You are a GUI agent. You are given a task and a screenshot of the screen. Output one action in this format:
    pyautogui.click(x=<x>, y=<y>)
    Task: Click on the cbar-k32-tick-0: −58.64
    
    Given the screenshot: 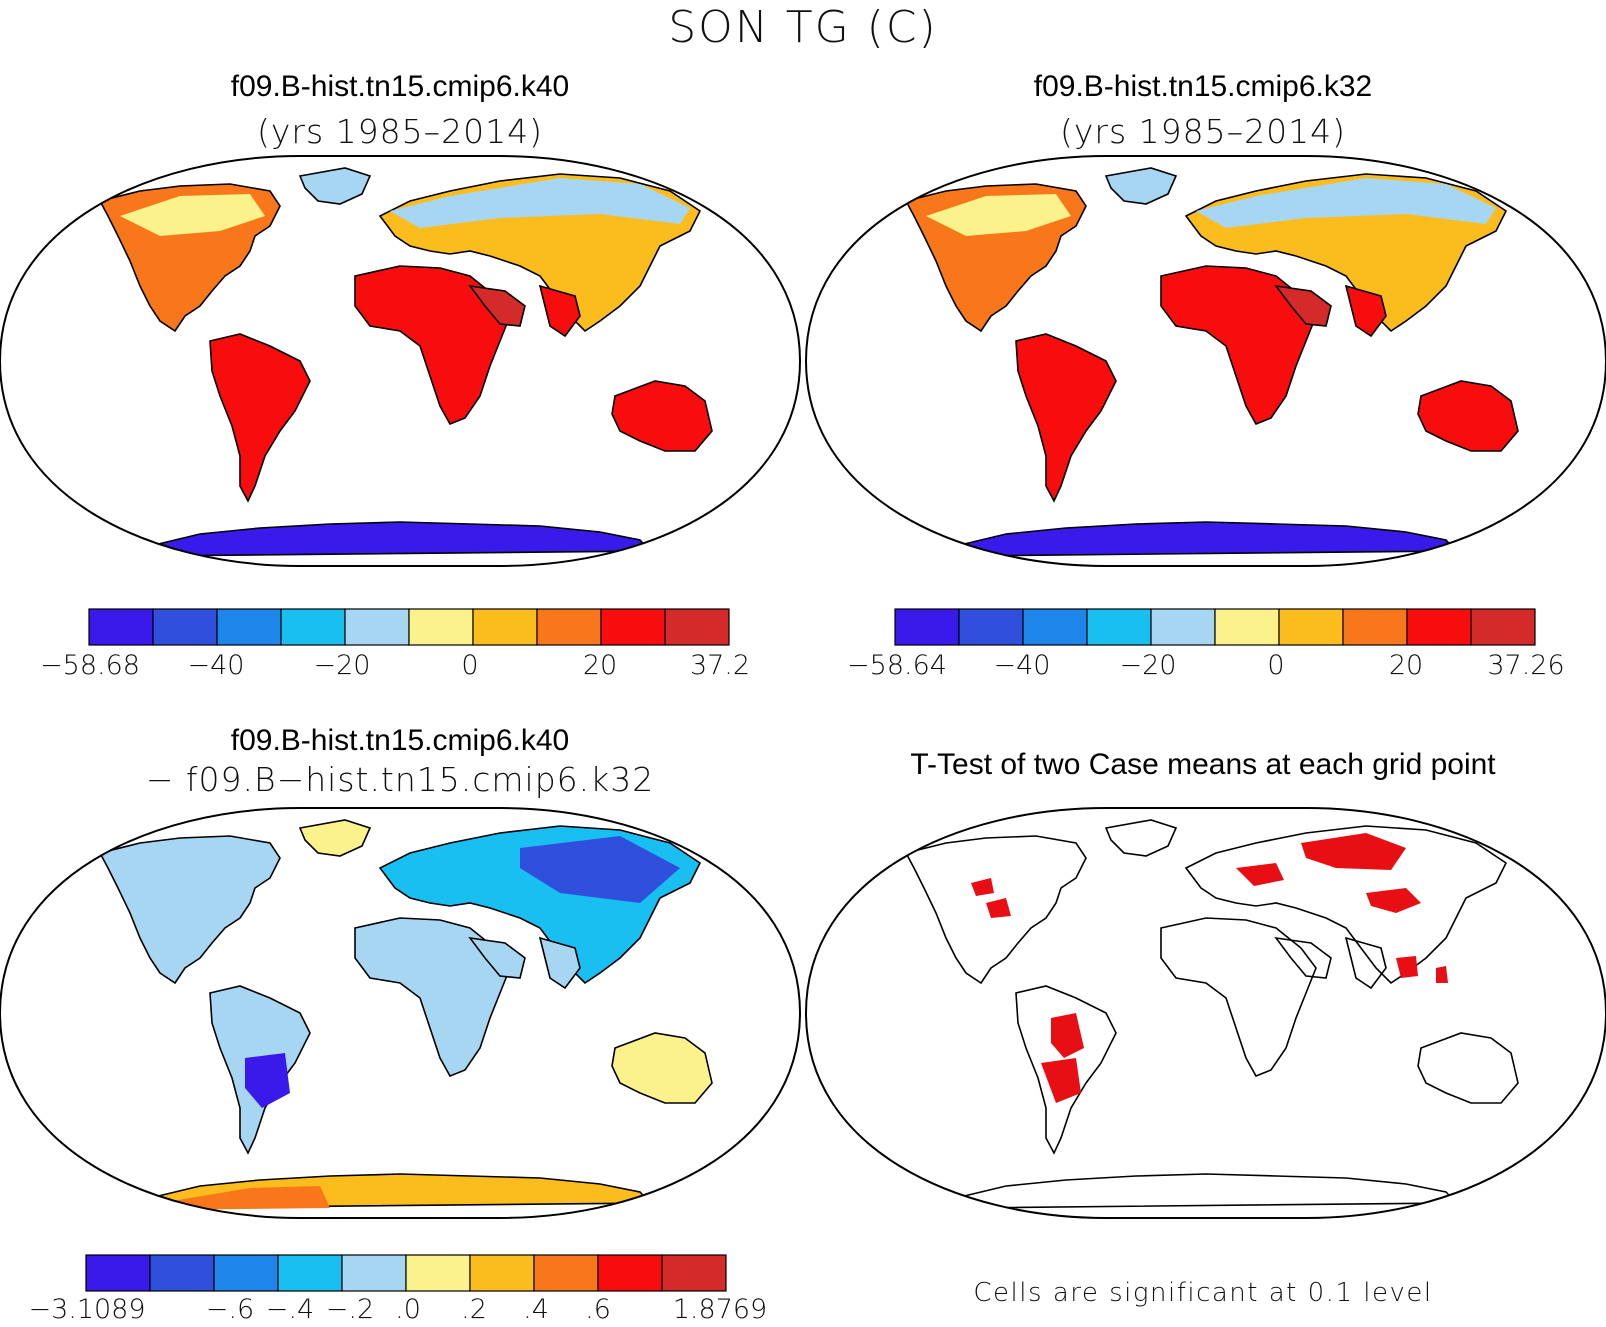 What is the action you would take?
    pyautogui.click(x=897, y=665)
    